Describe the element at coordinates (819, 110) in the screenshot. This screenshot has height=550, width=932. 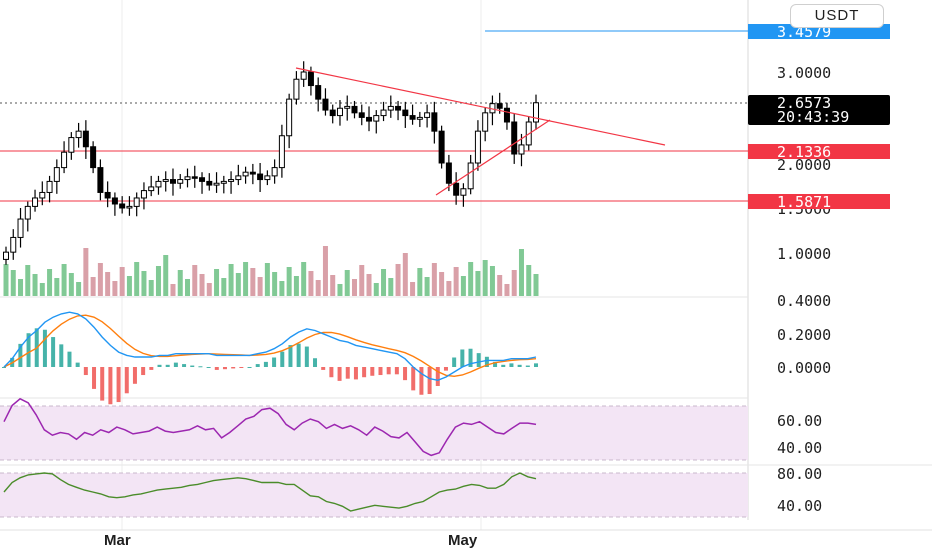
I see `badge-current-price: 2.6573 20:43:39` at that location.